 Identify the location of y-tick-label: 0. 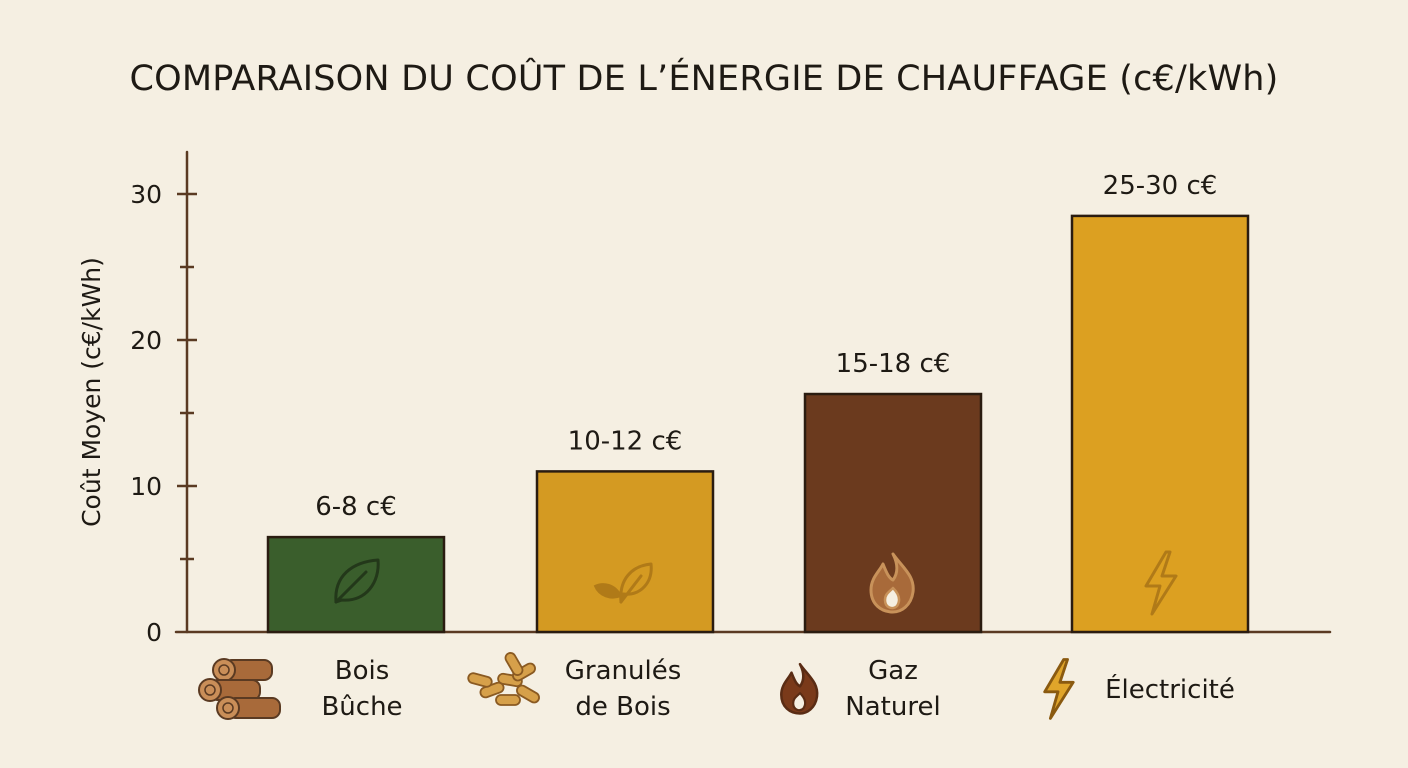
(154, 632).